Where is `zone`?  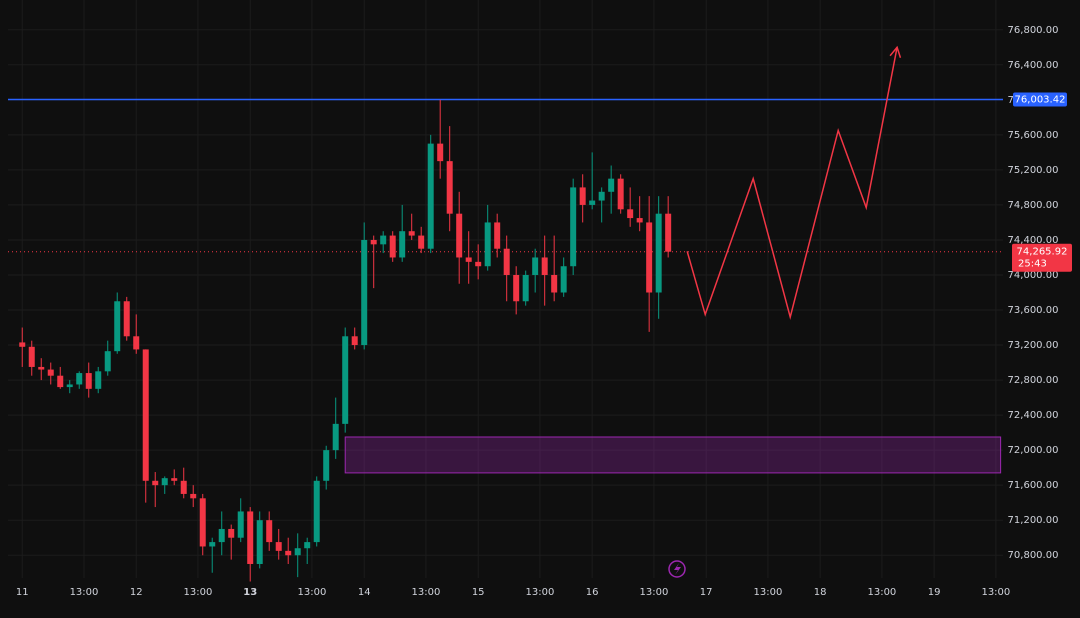
zone is located at coordinates (673, 455).